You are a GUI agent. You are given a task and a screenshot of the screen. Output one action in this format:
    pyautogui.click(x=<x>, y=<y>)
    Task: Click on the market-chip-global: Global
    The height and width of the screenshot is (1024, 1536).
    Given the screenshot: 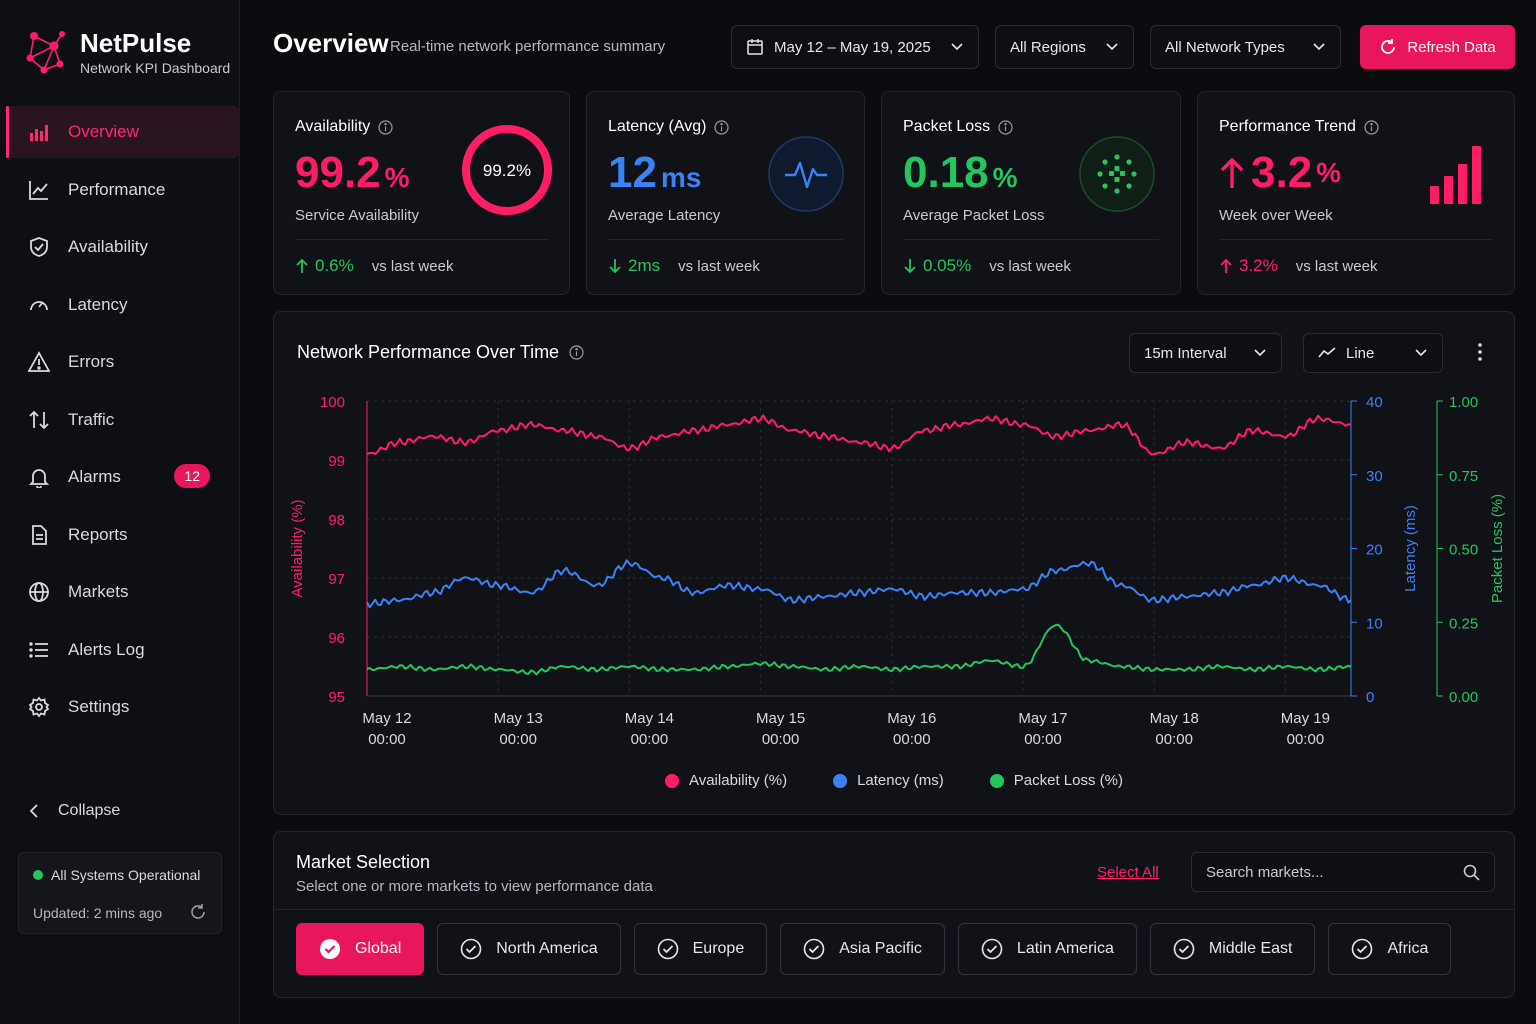 What is the action you would take?
    pyautogui.click(x=360, y=949)
    